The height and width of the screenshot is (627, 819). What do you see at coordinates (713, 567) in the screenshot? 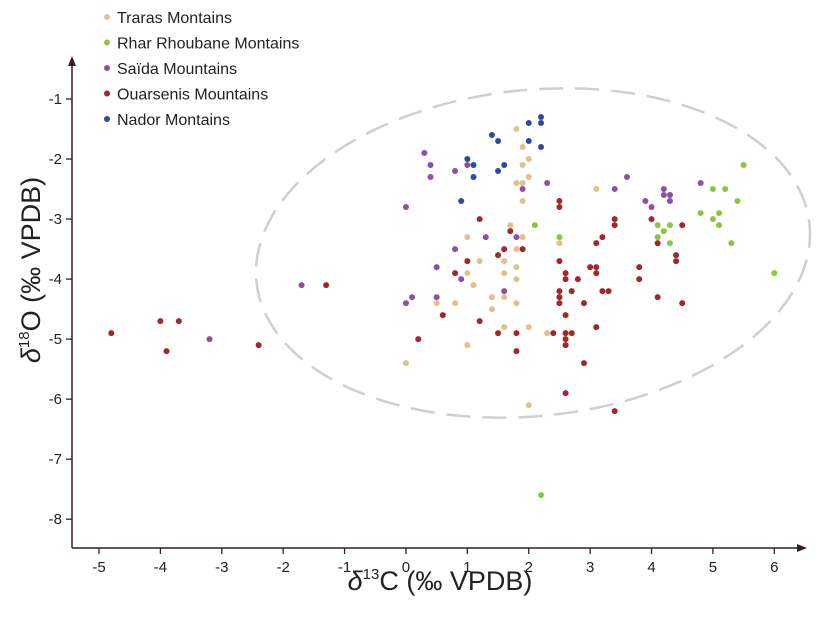
I see `x-tick-label: 5` at bounding box center [713, 567].